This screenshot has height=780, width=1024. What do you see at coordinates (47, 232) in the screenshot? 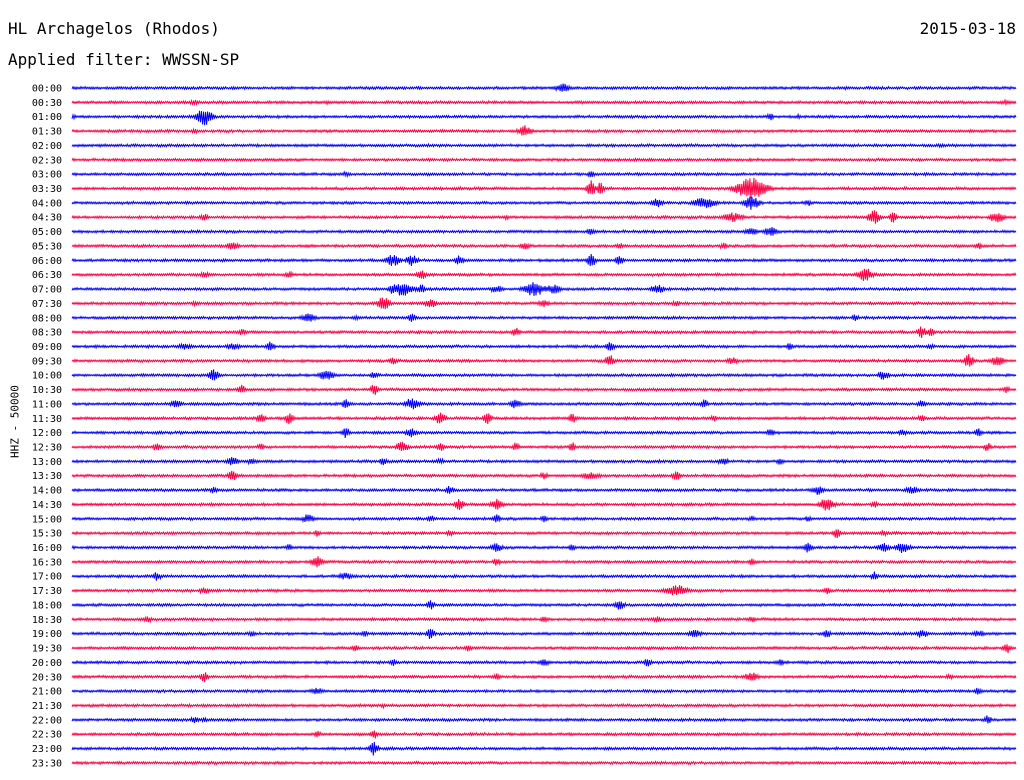
I see `time-label-0500: 05:00` at bounding box center [47, 232].